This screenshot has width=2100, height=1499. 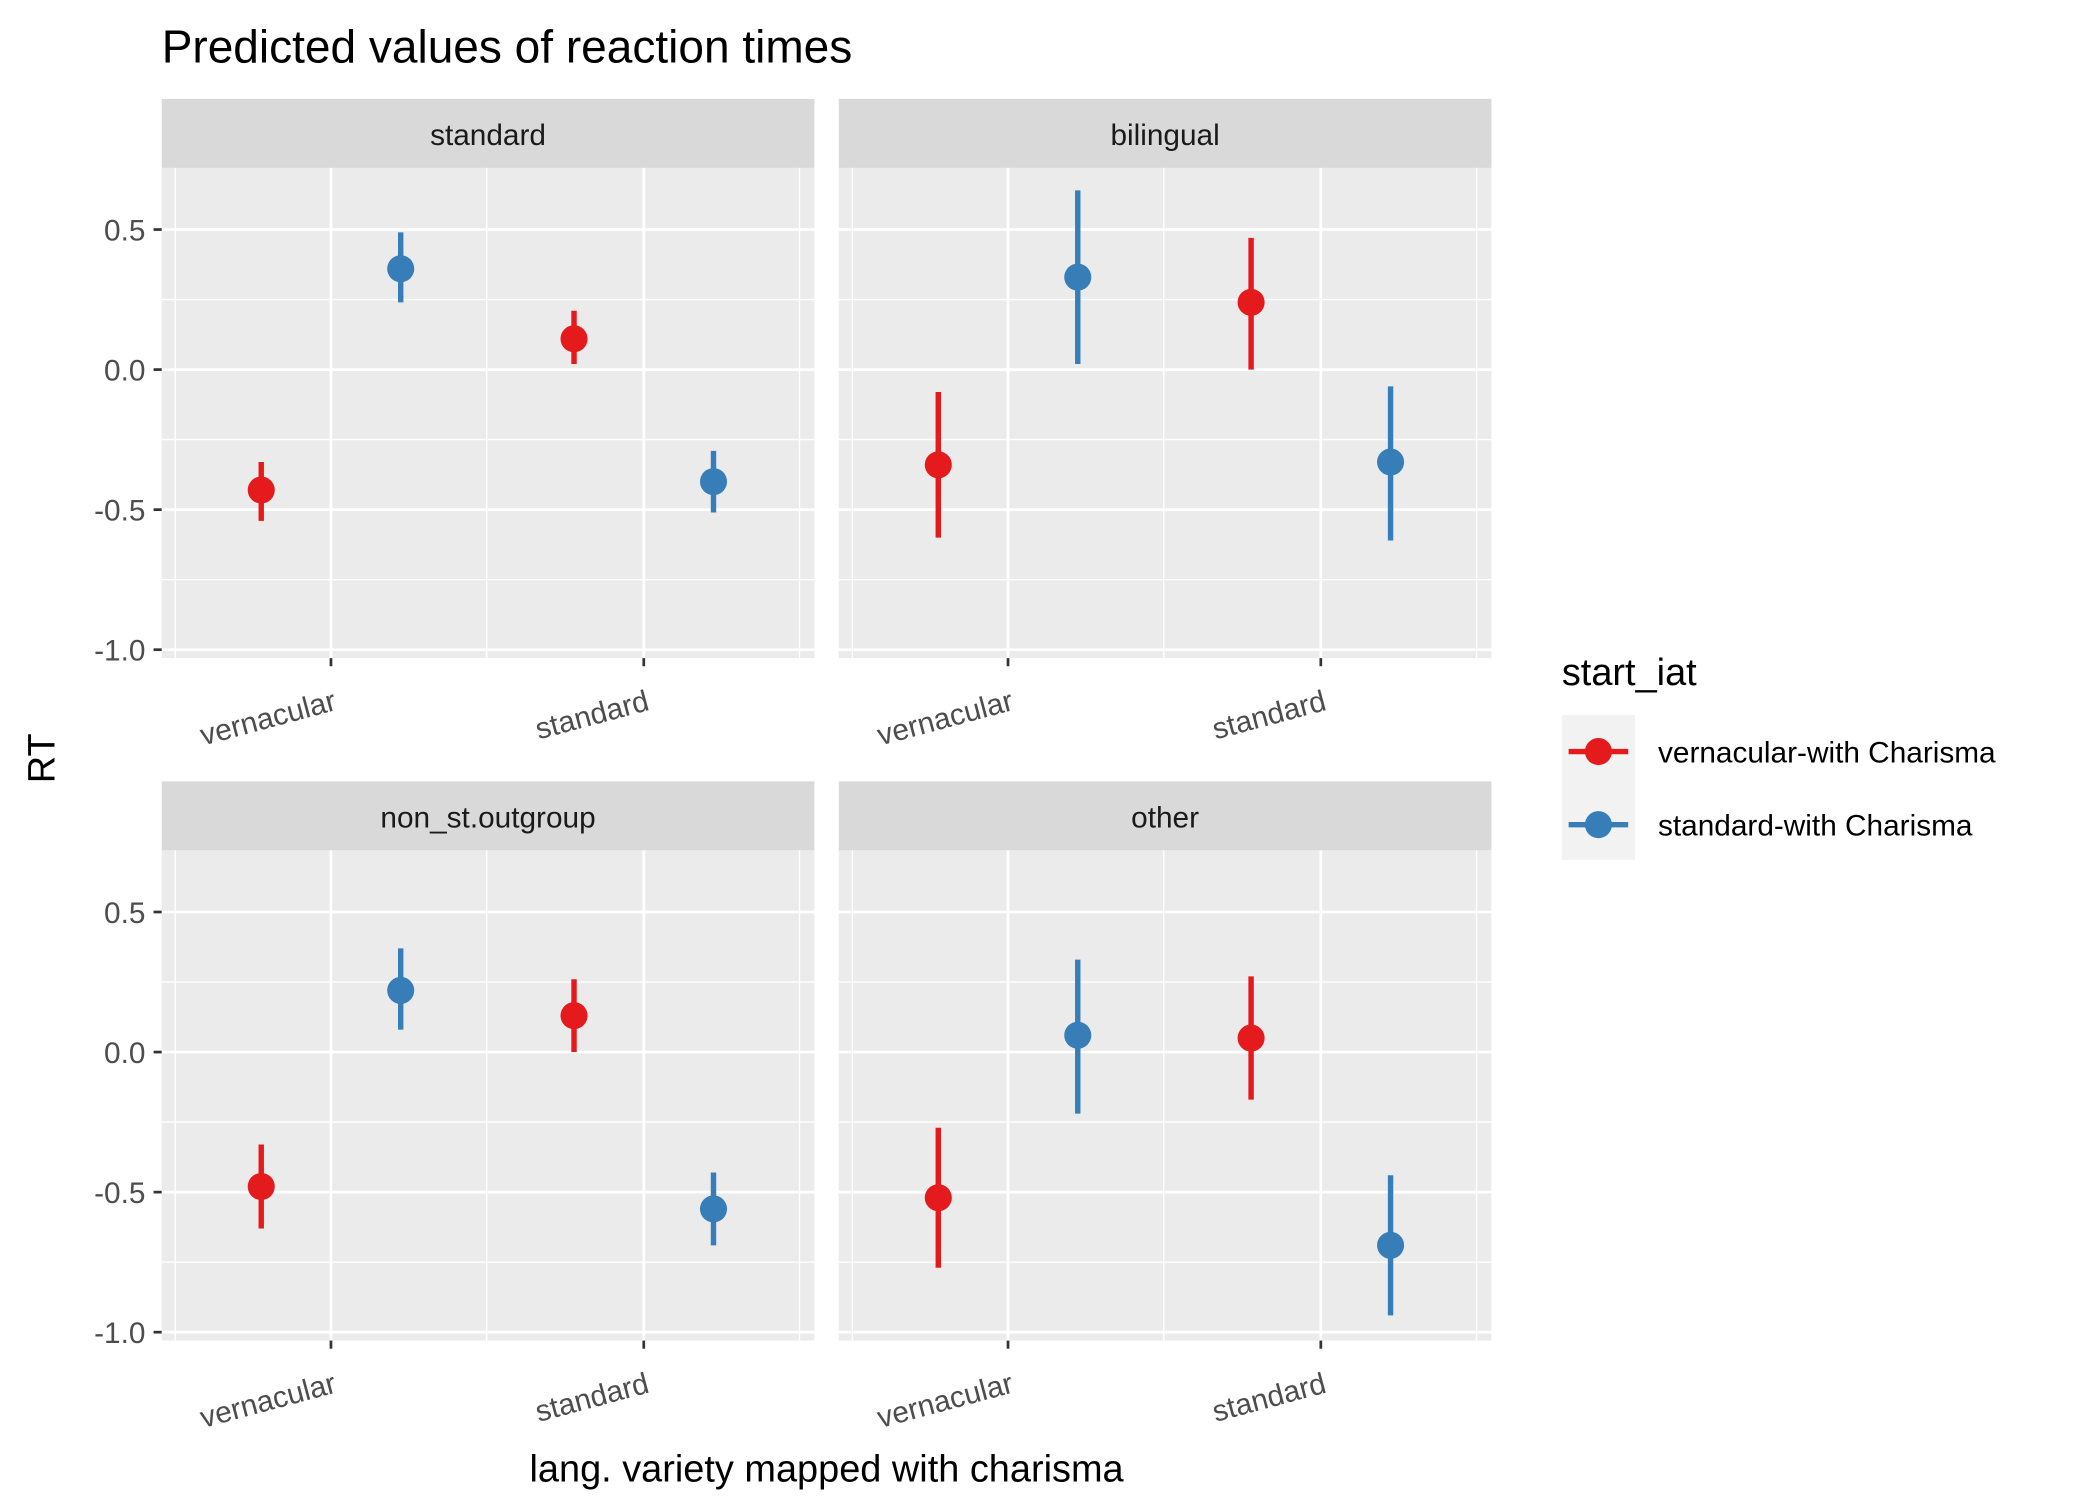 I want to click on strip-label: non_st.outgroup, so click(x=487, y=817).